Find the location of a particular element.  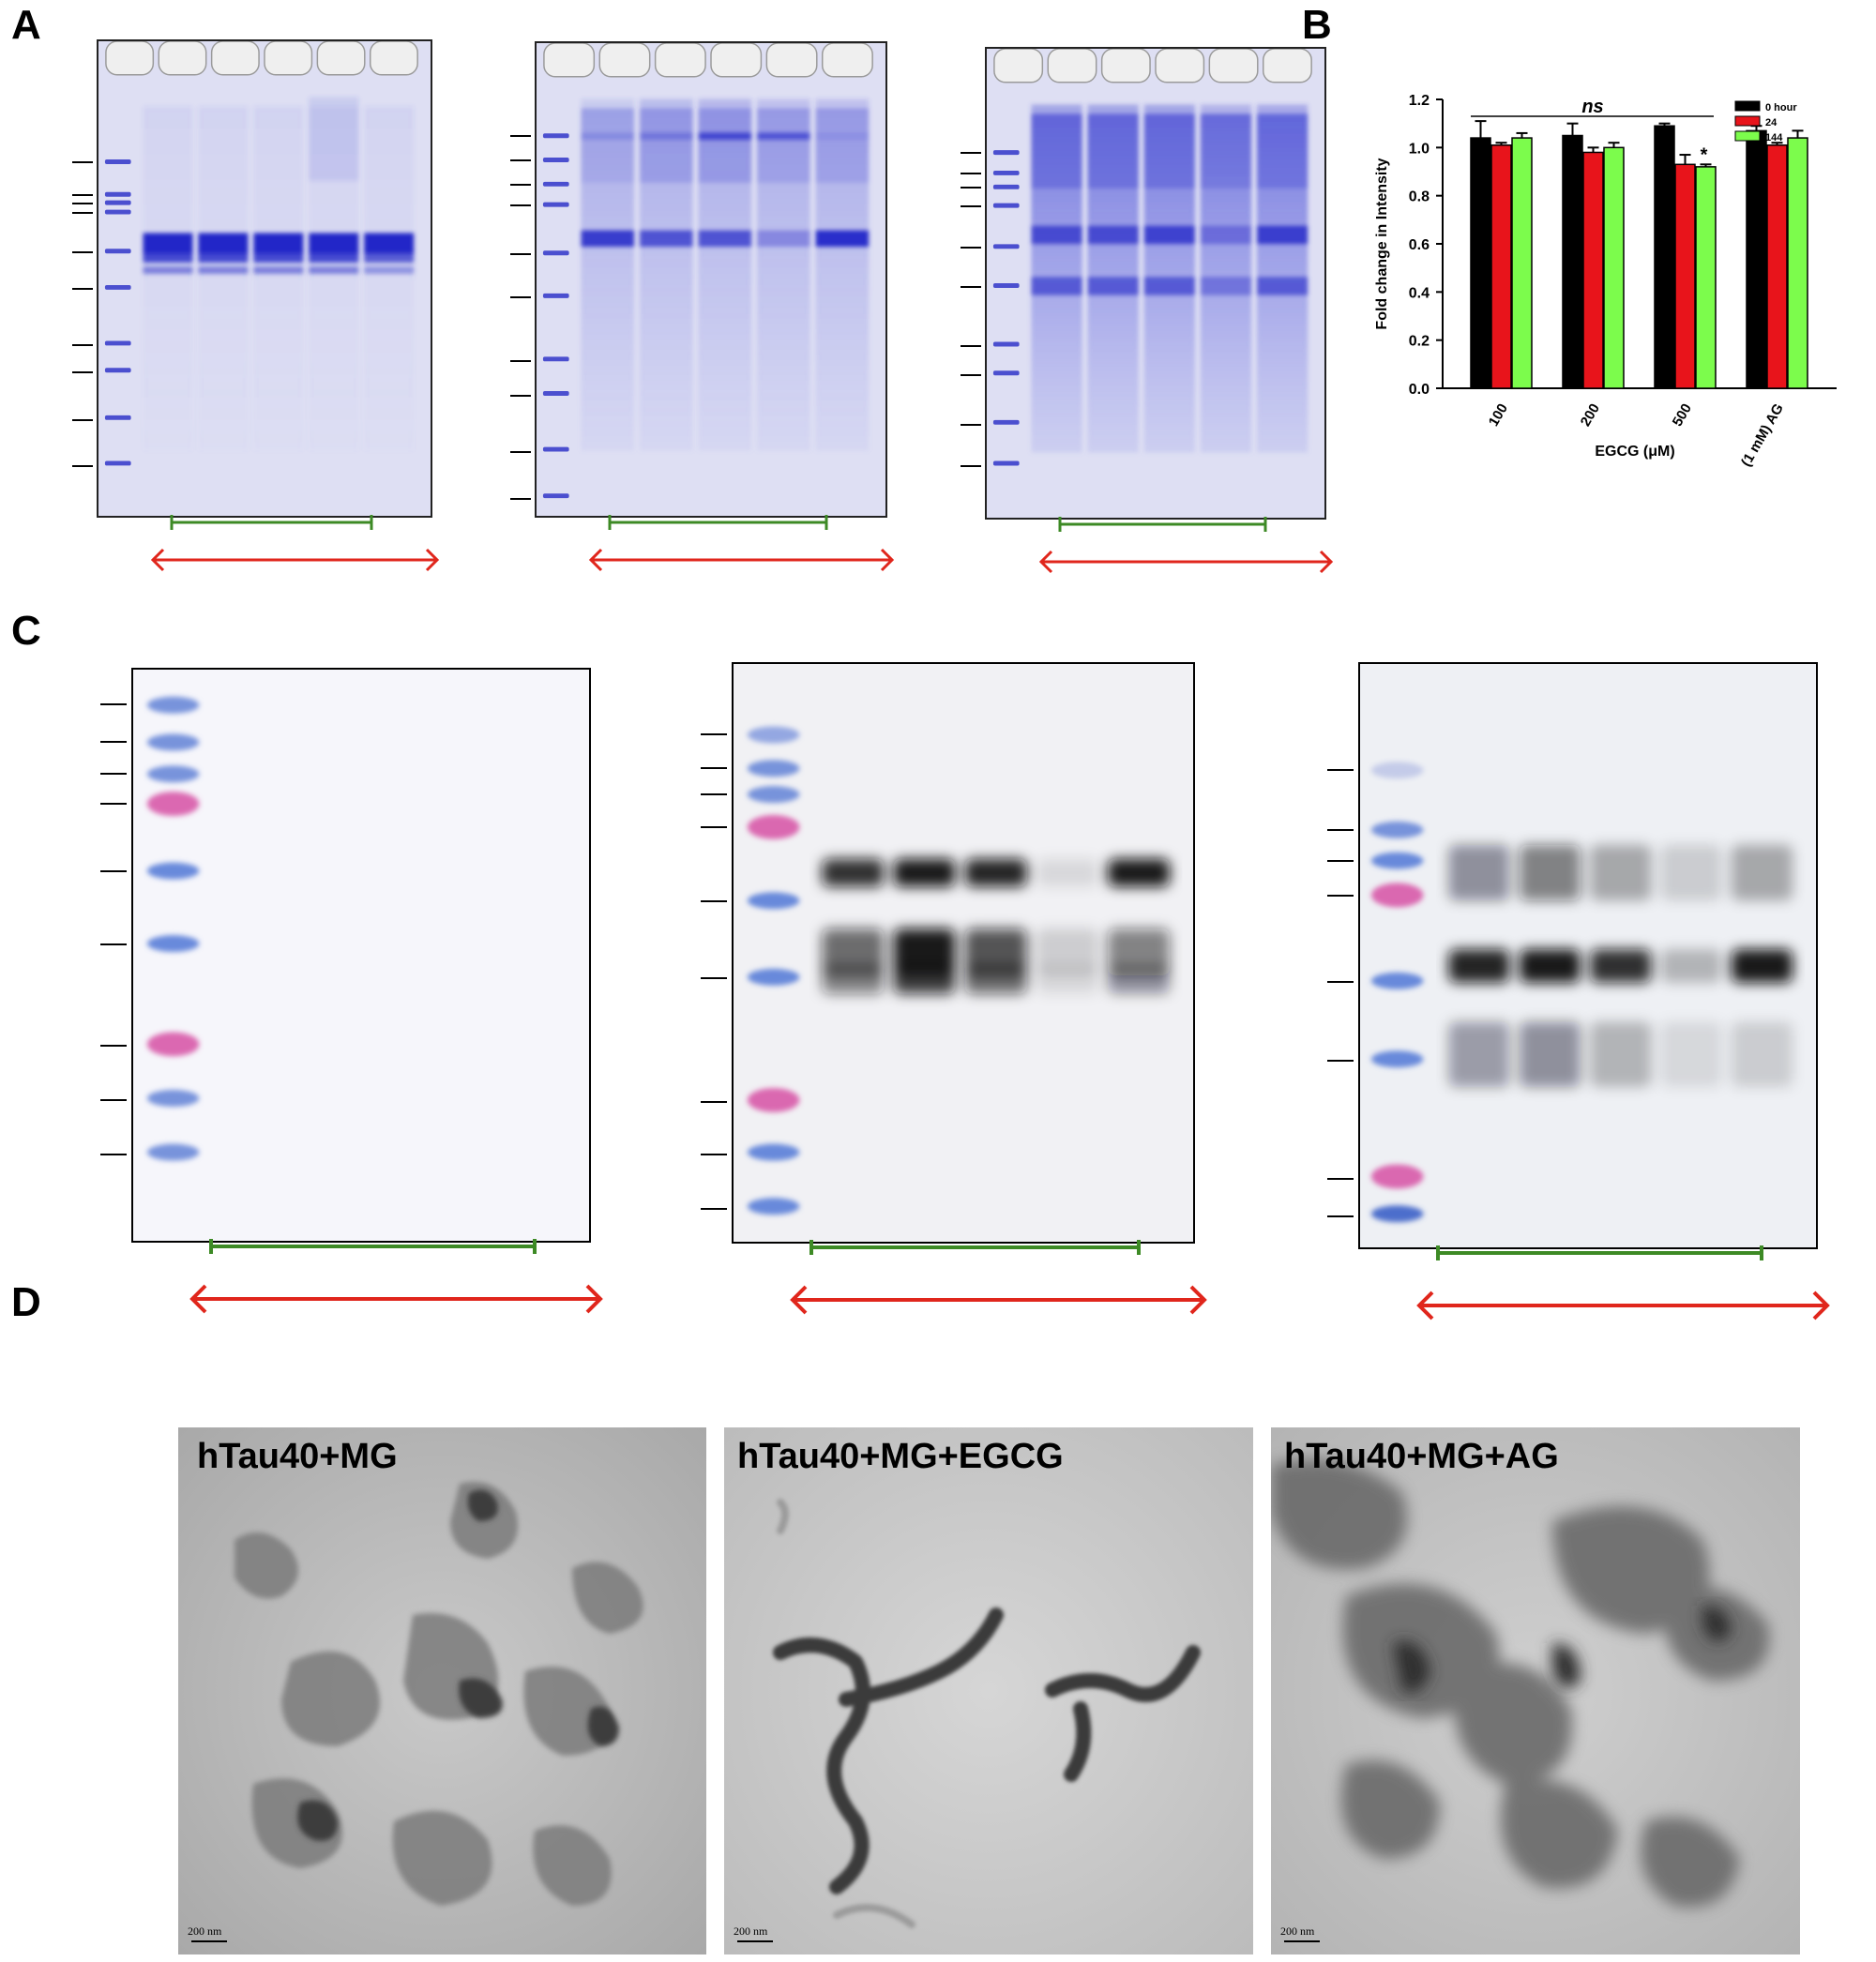

y-tick-label: 0.8 is located at coordinates (1419, 197).